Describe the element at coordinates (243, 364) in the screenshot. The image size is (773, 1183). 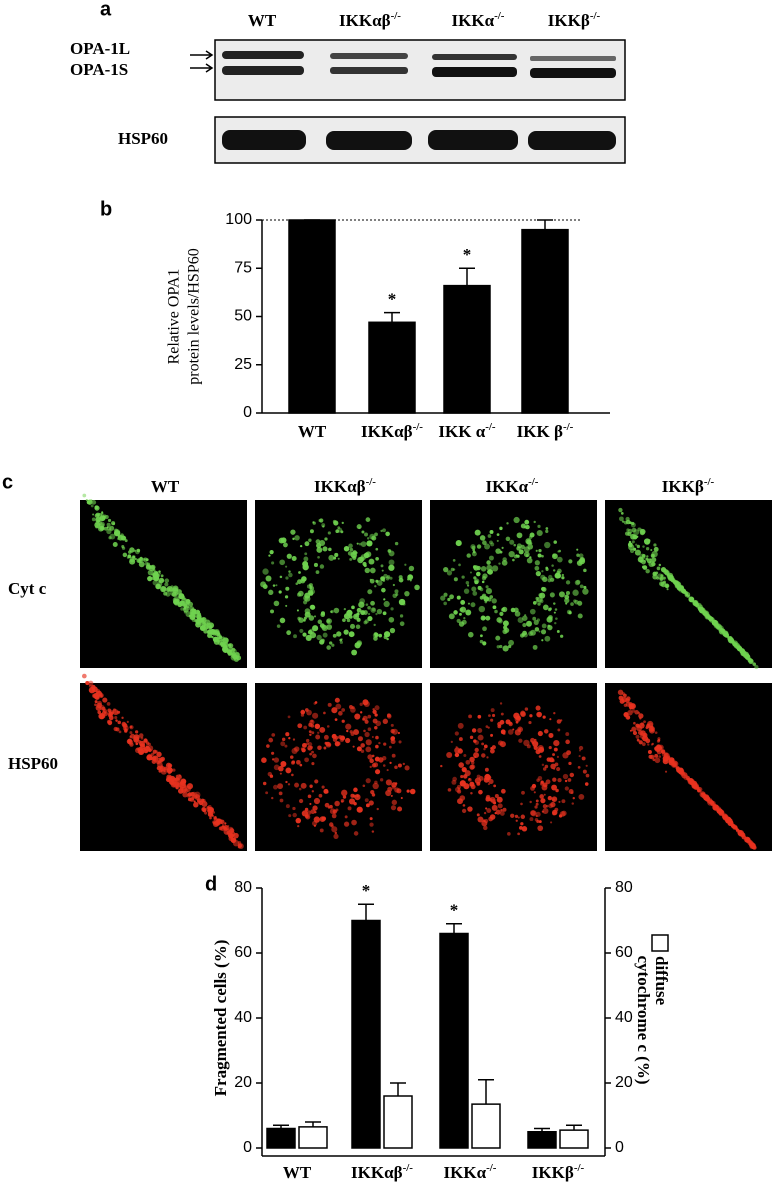
I see `y-tick-label: 25` at that location.